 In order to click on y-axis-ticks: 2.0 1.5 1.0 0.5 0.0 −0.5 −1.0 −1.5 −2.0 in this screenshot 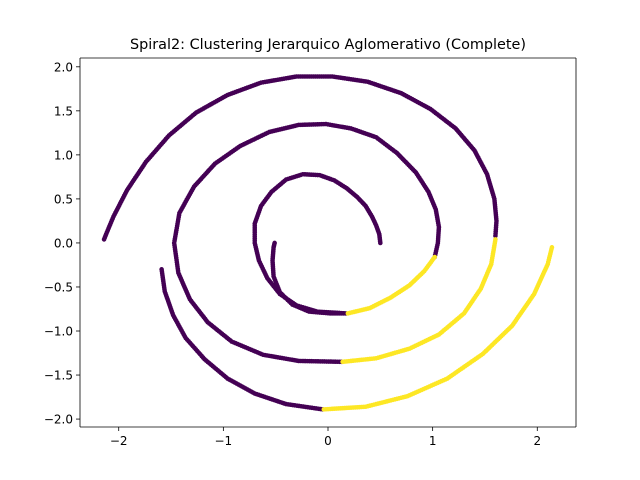, I will do `click(62, 243)`.